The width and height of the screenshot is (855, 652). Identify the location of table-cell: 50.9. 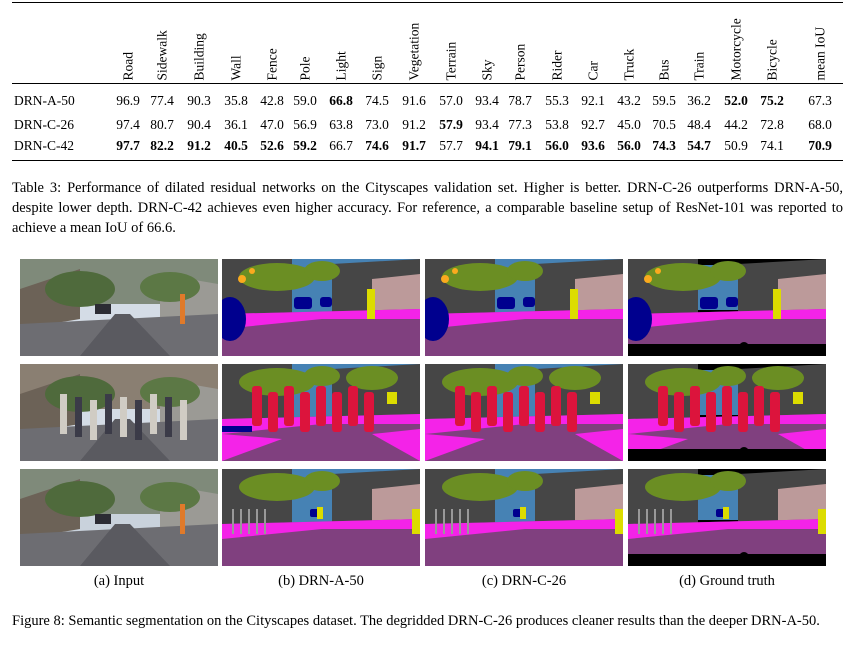
(736, 145).